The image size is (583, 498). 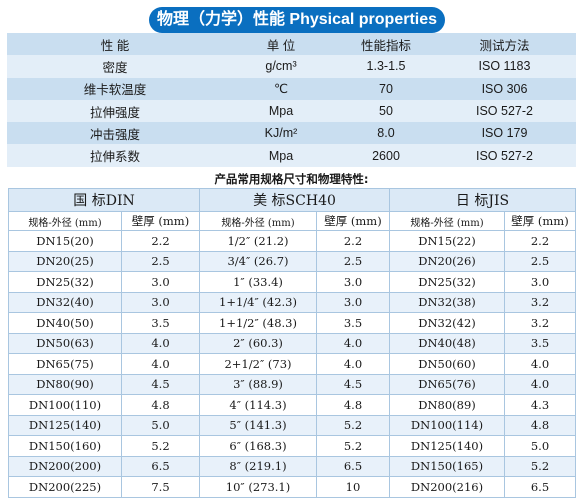 I want to click on properties-row: 拉伸强度 Mpa 50 ISO 527-2, so click(x=291, y=111).